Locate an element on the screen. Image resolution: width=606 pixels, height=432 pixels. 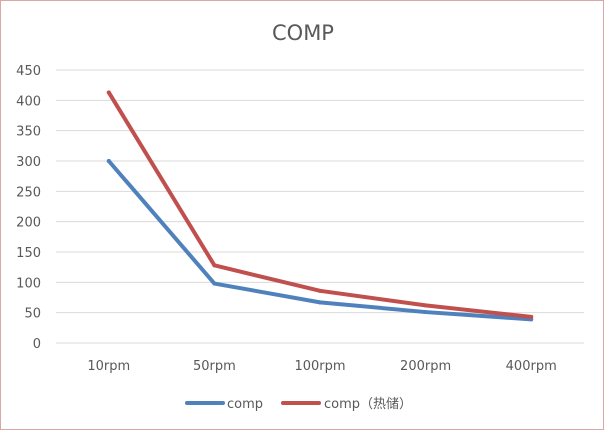
x-tick-label: 100rpm is located at coordinates (319, 366).